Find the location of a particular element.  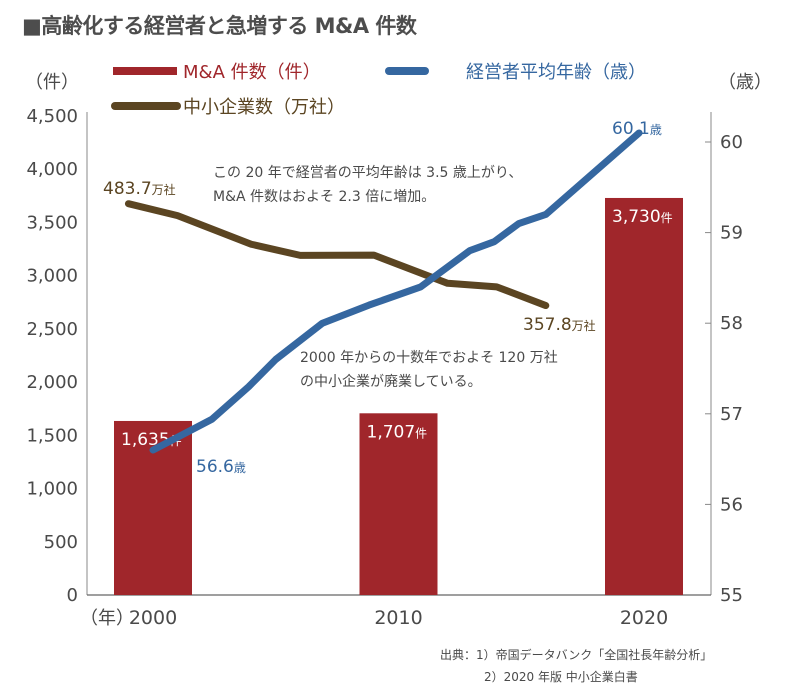

annotation-age-ma: M&A 件数はおよそ 2.3 倍に増加。 is located at coordinates (324, 197).